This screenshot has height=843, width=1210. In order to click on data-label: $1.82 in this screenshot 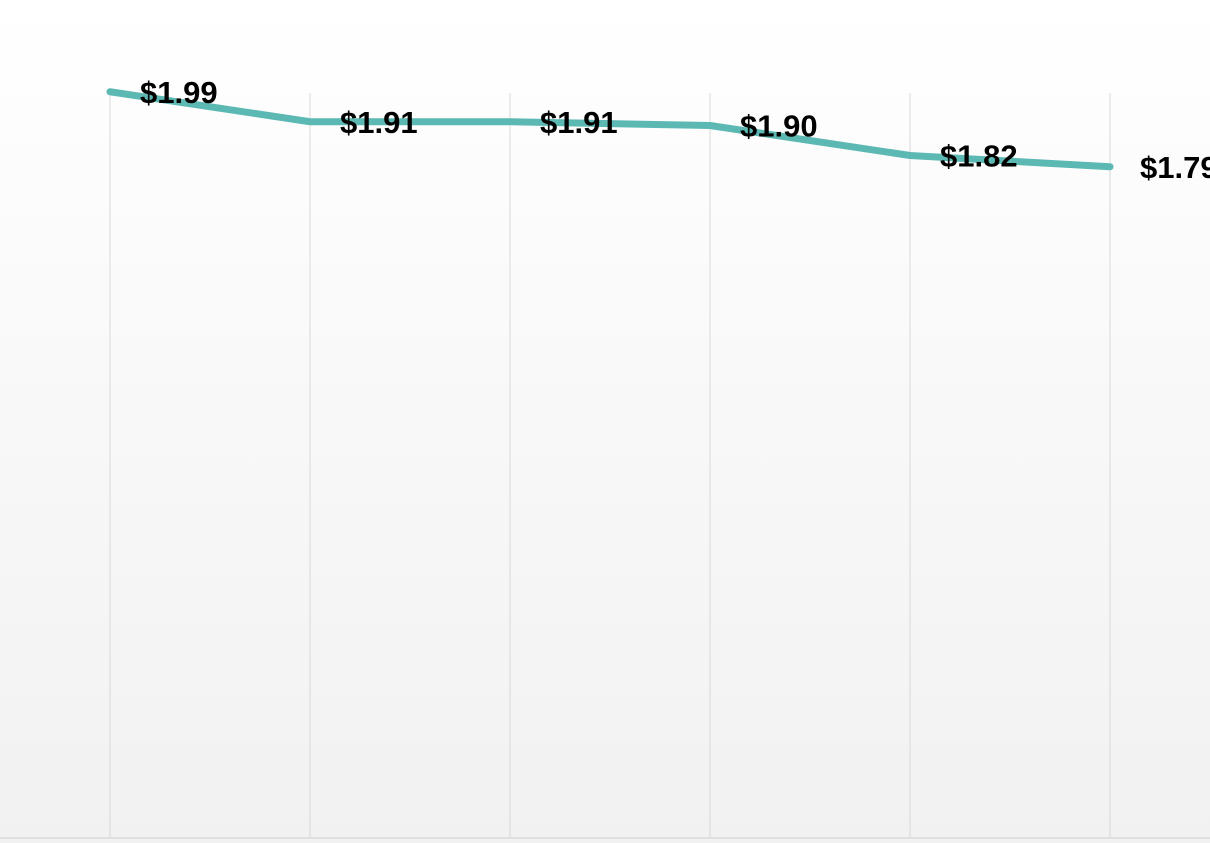, I will do `click(979, 156)`.